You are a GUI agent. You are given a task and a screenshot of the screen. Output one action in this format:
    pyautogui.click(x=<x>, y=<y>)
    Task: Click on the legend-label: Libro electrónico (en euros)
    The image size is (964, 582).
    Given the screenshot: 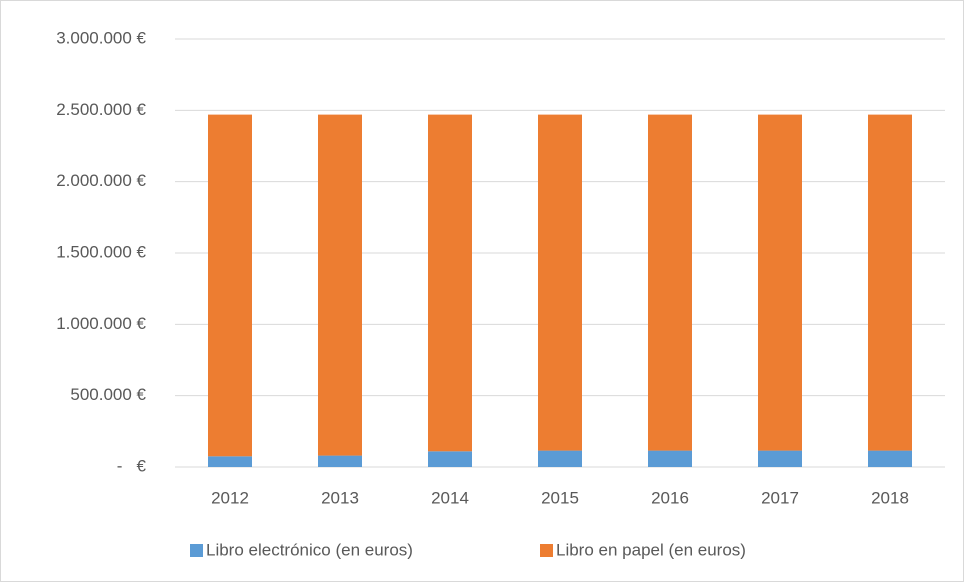 What is the action you would take?
    pyautogui.click(x=309, y=549)
    